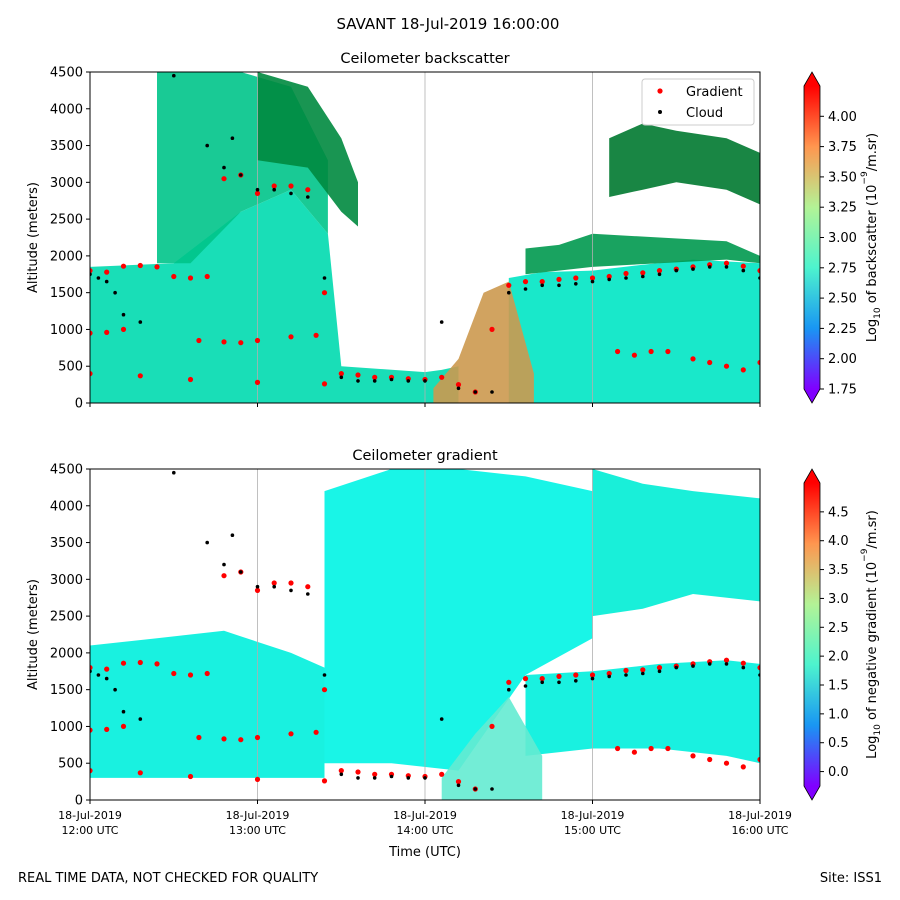  Describe the element at coordinates (90, 815) in the screenshot. I see `x-tick-label-date: 18-Jul-2019` at that location.